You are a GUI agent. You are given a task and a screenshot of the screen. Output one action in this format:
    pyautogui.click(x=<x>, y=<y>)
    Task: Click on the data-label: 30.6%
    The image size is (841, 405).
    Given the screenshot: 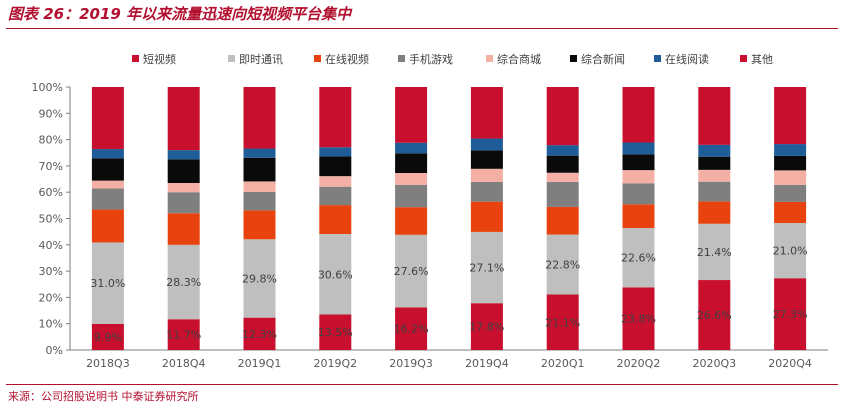 What is the action you would take?
    pyautogui.click(x=335, y=274)
    